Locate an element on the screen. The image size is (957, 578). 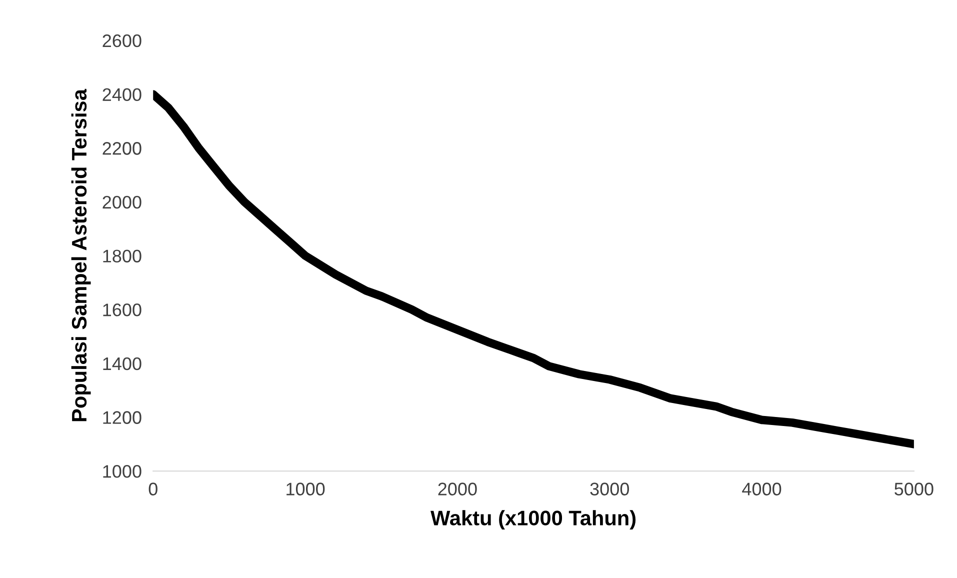
x-axis-title: Waktu (x1000 Tahun) is located at coordinates (533, 520).